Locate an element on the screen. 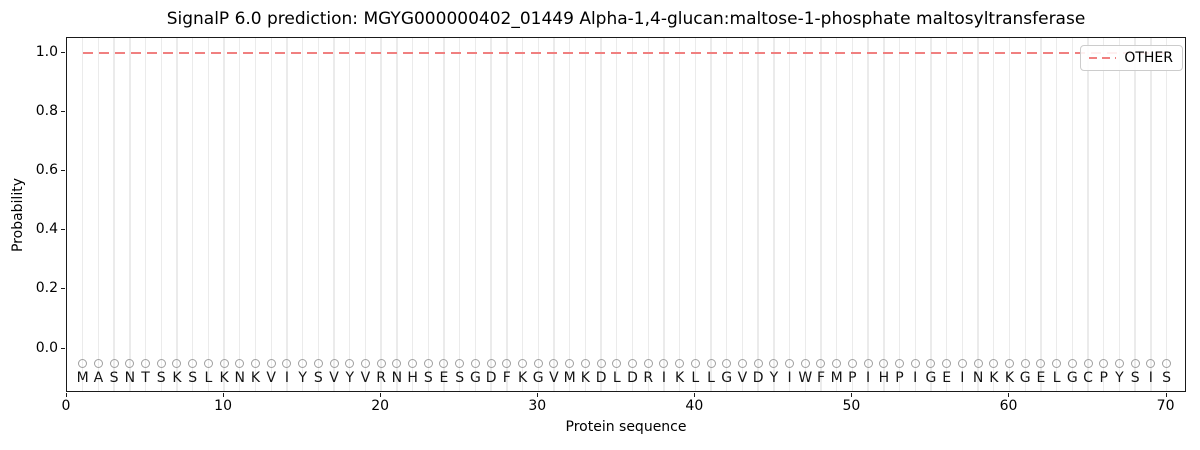  y-tick-label: 0.8 is located at coordinates (46, 110).